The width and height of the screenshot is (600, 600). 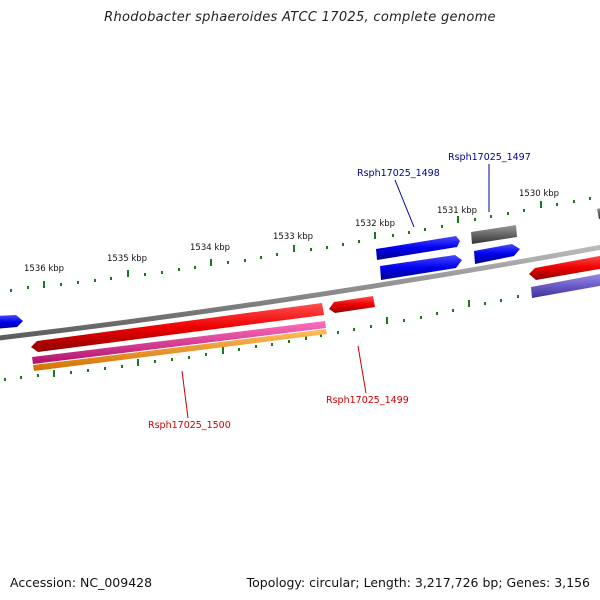 What do you see at coordinates (293, 237) in the screenshot?
I see `kbp-label-1533: 1533 kbp` at bounding box center [293, 237].